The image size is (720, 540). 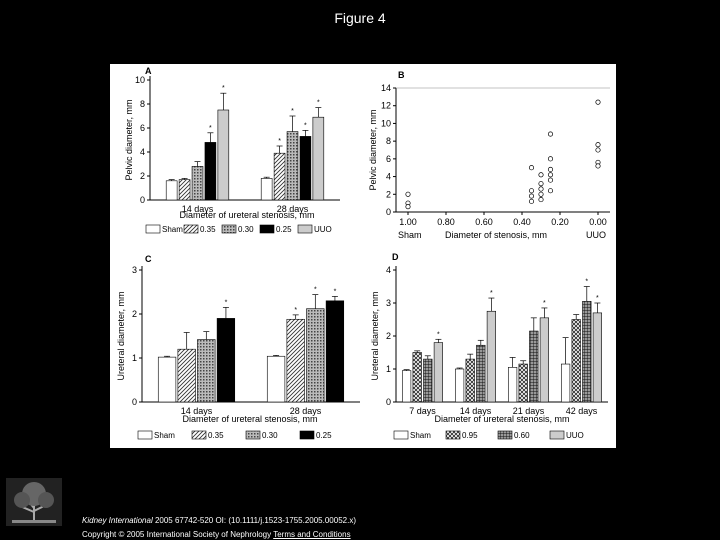 I want to click on y-tick-label: 12, so click(x=386, y=106).